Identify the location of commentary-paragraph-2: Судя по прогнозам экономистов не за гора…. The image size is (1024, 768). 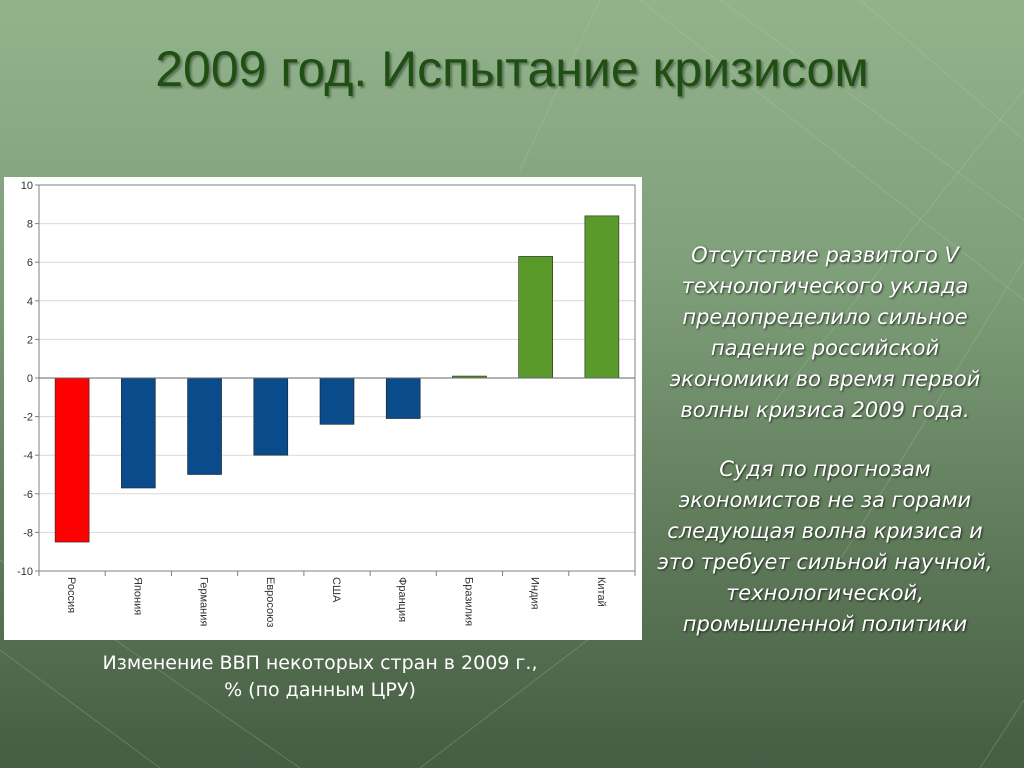
(825, 546).